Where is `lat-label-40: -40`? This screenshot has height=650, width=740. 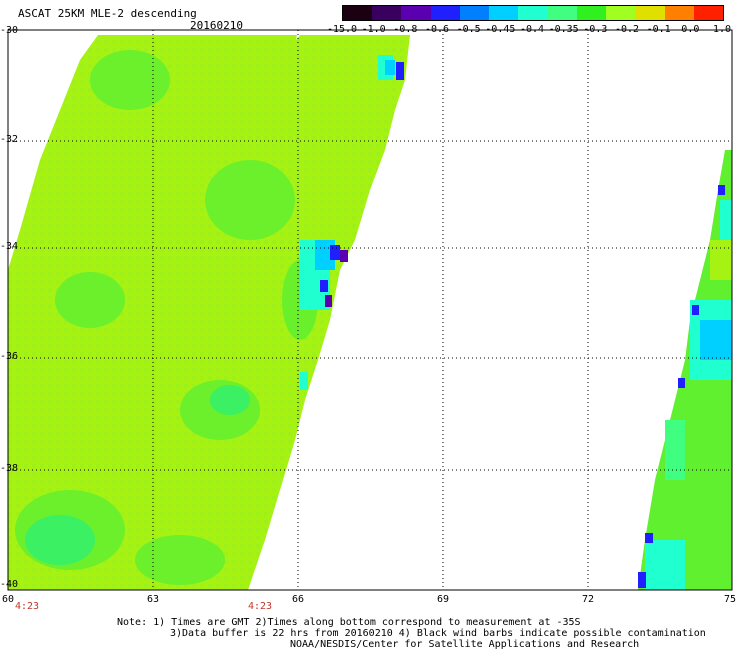
lat-label-40: -40 is located at coordinates (9, 584).